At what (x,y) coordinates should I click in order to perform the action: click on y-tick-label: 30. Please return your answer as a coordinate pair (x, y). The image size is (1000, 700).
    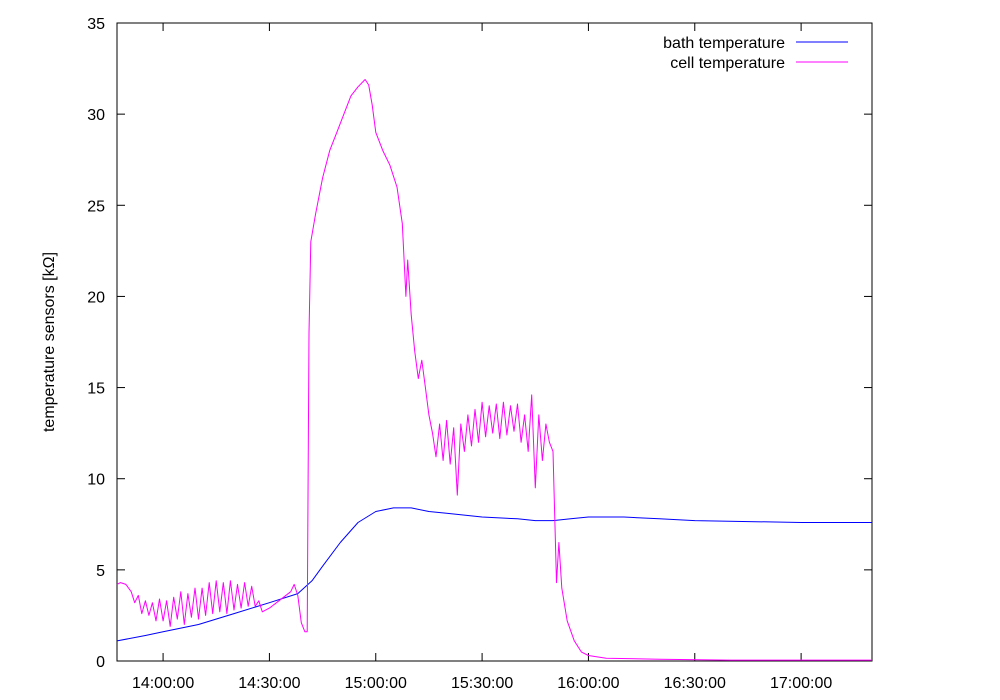
    Looking at the image, I should click on (96, 115).